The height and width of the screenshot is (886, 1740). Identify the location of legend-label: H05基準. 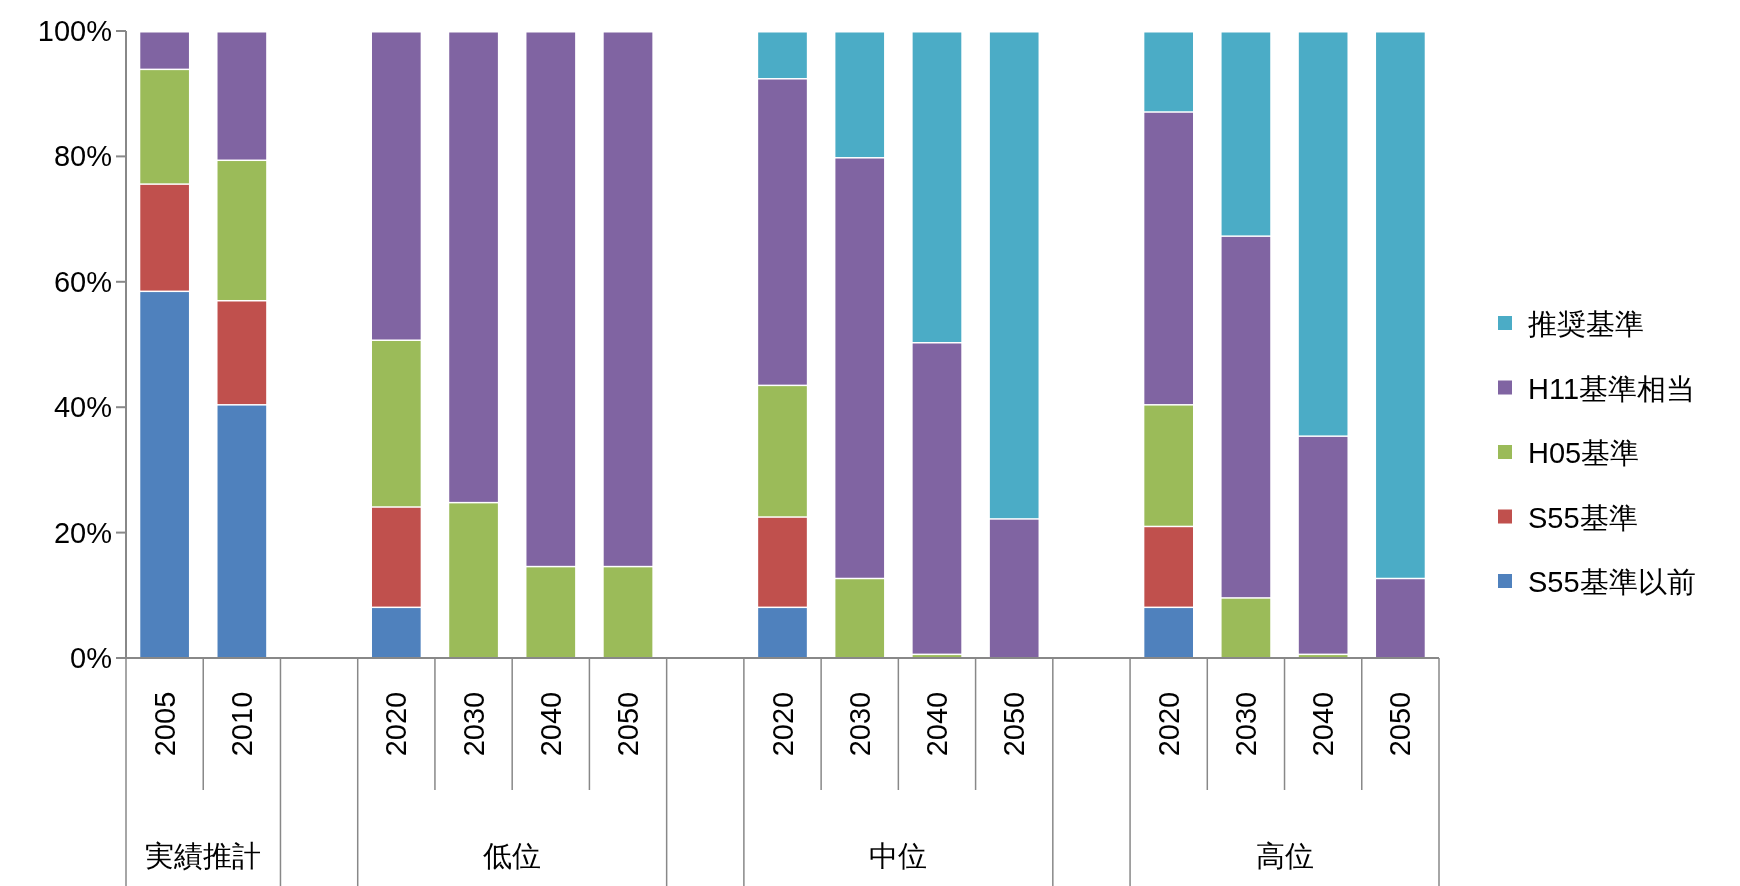
(1584, 453).